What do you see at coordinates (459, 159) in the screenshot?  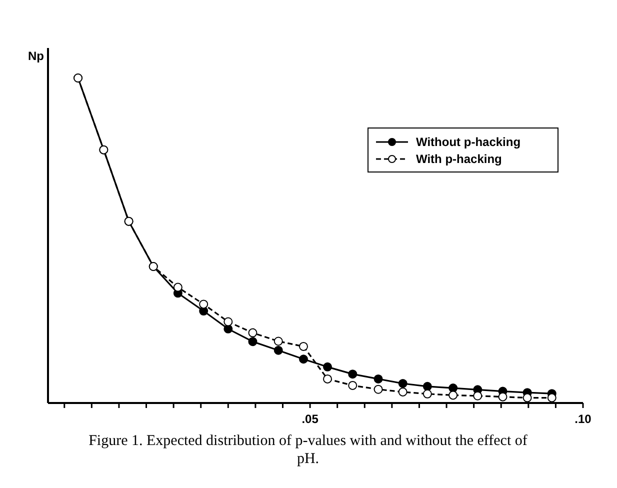 I see `legend-label: With p-hacking` at bounding box center [459, 159].